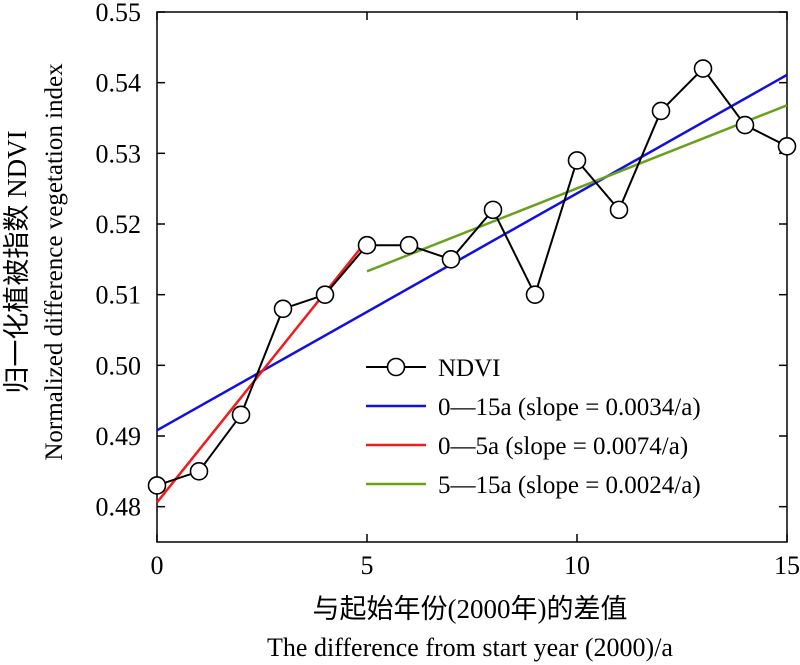  I want to click on y-tick-label: 0.53, so click(119, 153).